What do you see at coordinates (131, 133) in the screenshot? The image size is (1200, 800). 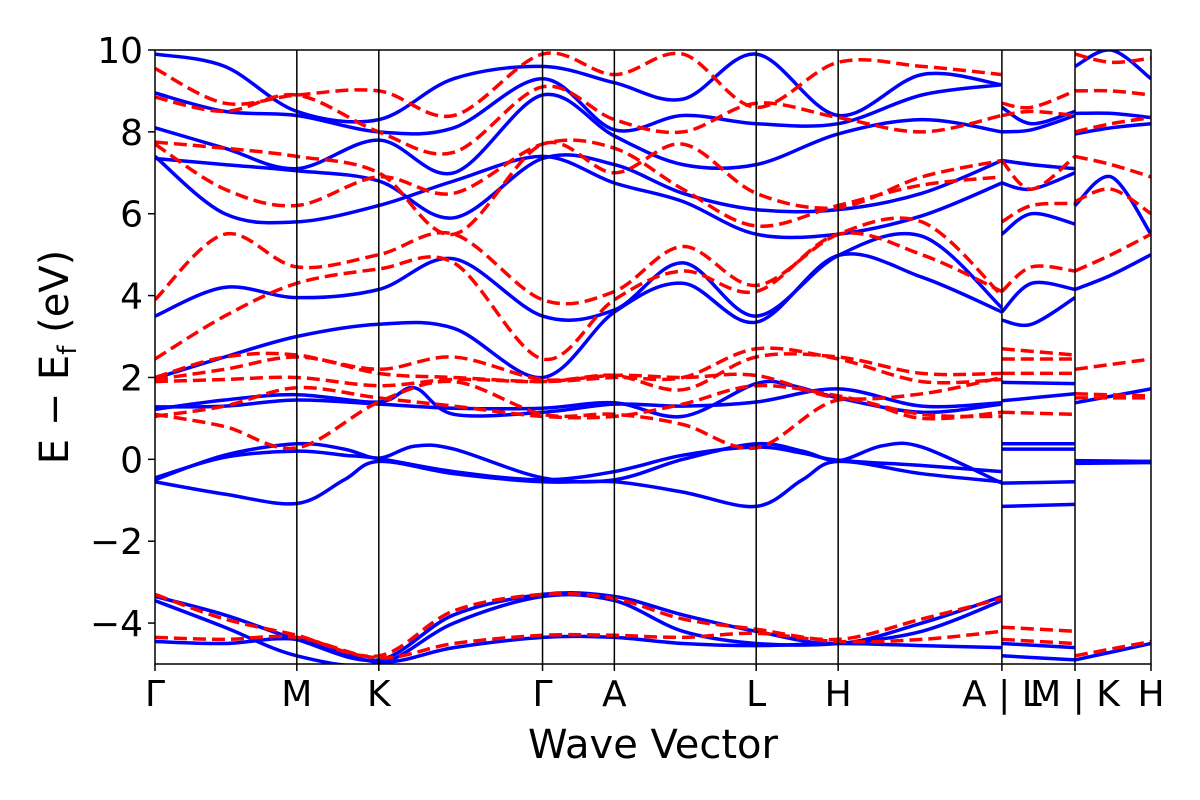 I see `y-tick-label-6: 8` at bounding box center [131, 133].